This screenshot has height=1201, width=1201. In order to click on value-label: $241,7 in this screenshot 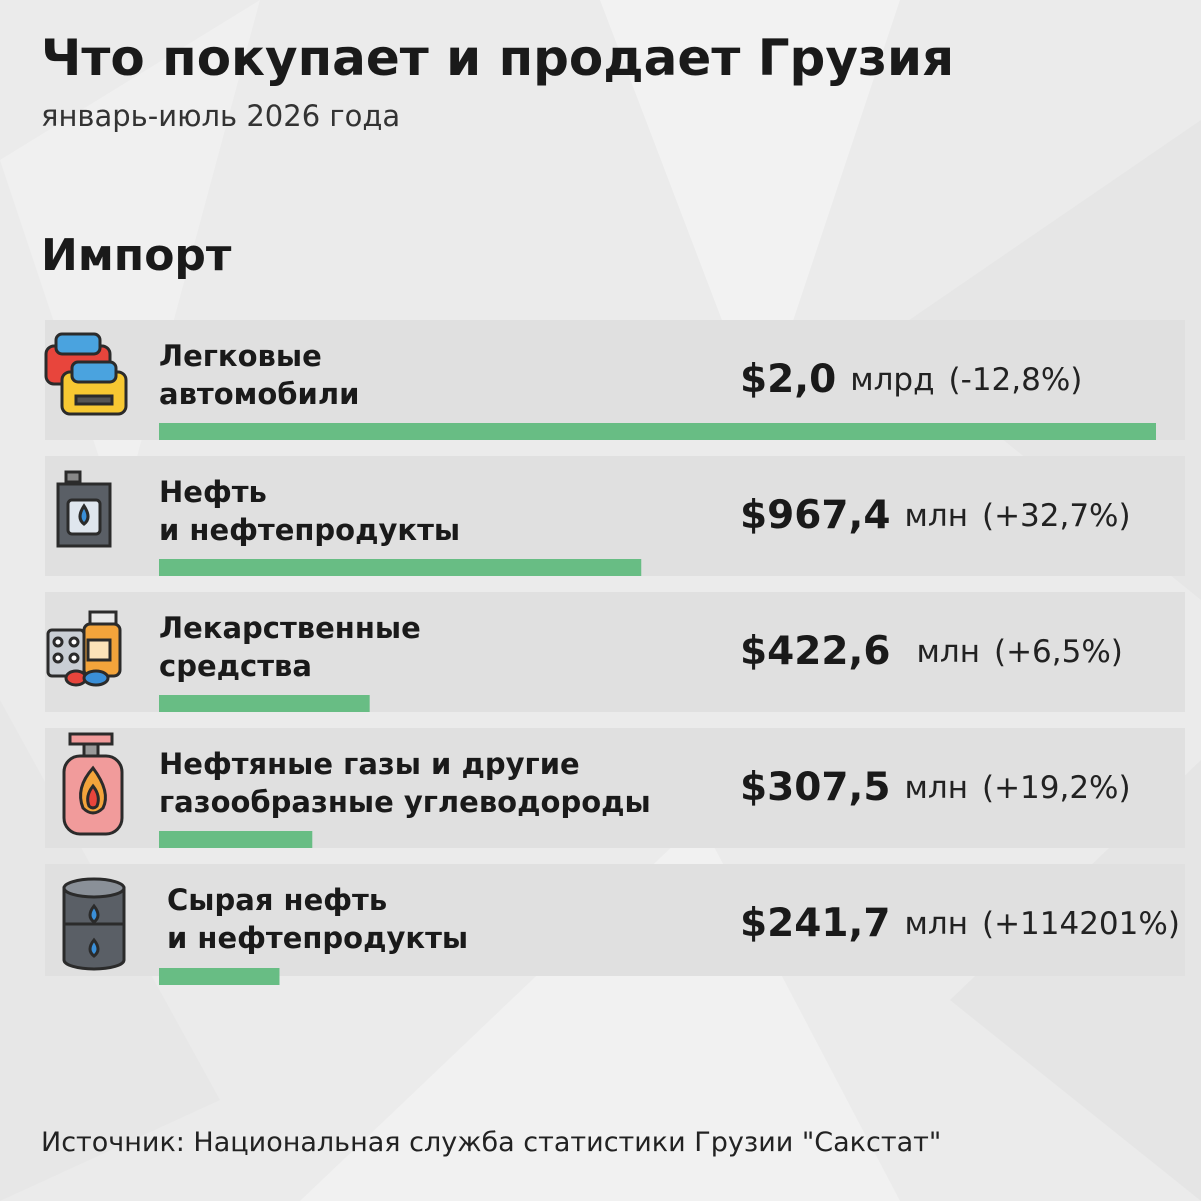, I will do `click(815, 923)`.